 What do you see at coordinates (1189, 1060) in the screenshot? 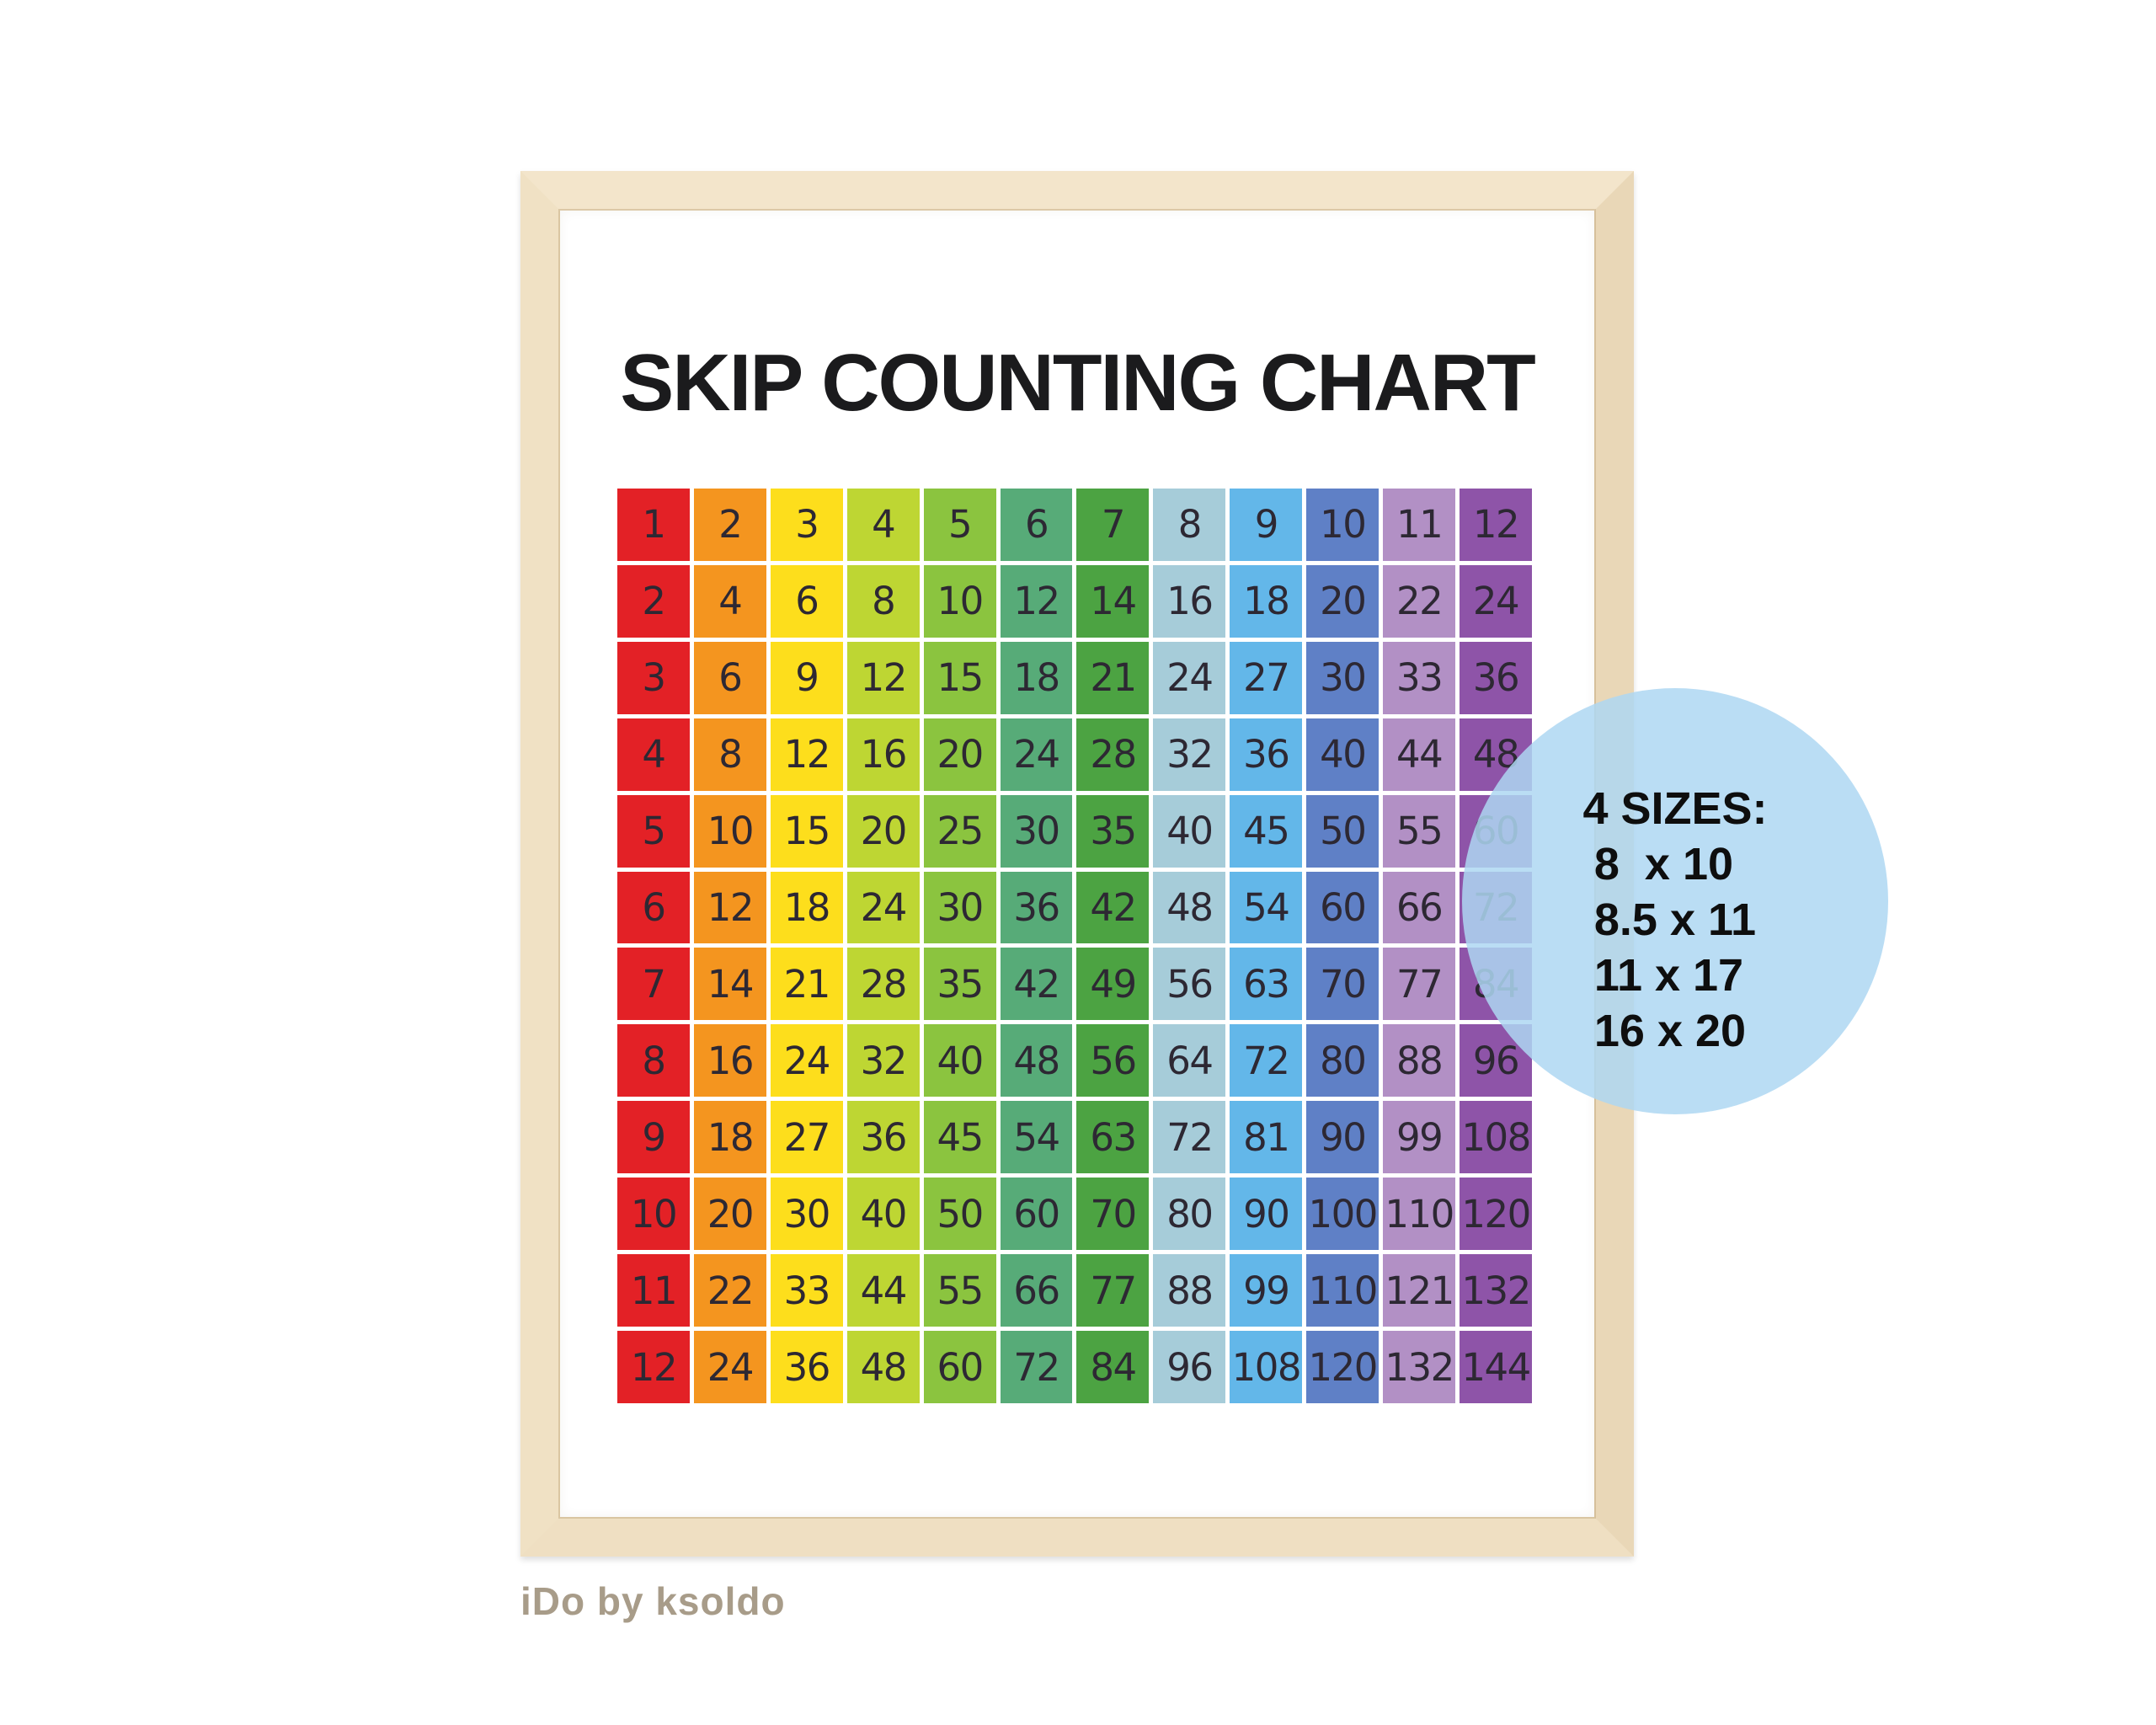
I see `grid-cell: 64` at bounding box center [1189, 1060].